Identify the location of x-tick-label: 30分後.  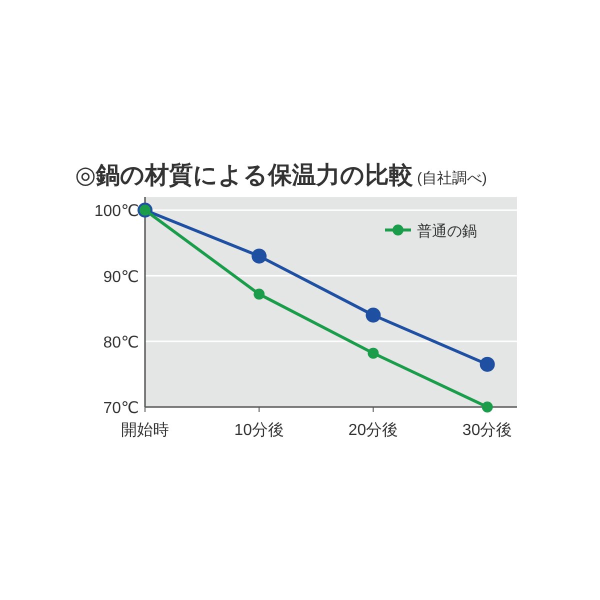
(487, 430).